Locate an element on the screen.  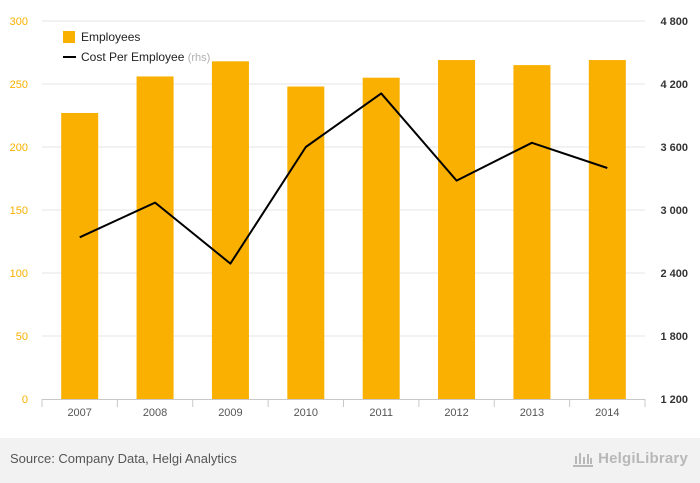
legend-label-employees: Employees is located at coordinates (110, 37).